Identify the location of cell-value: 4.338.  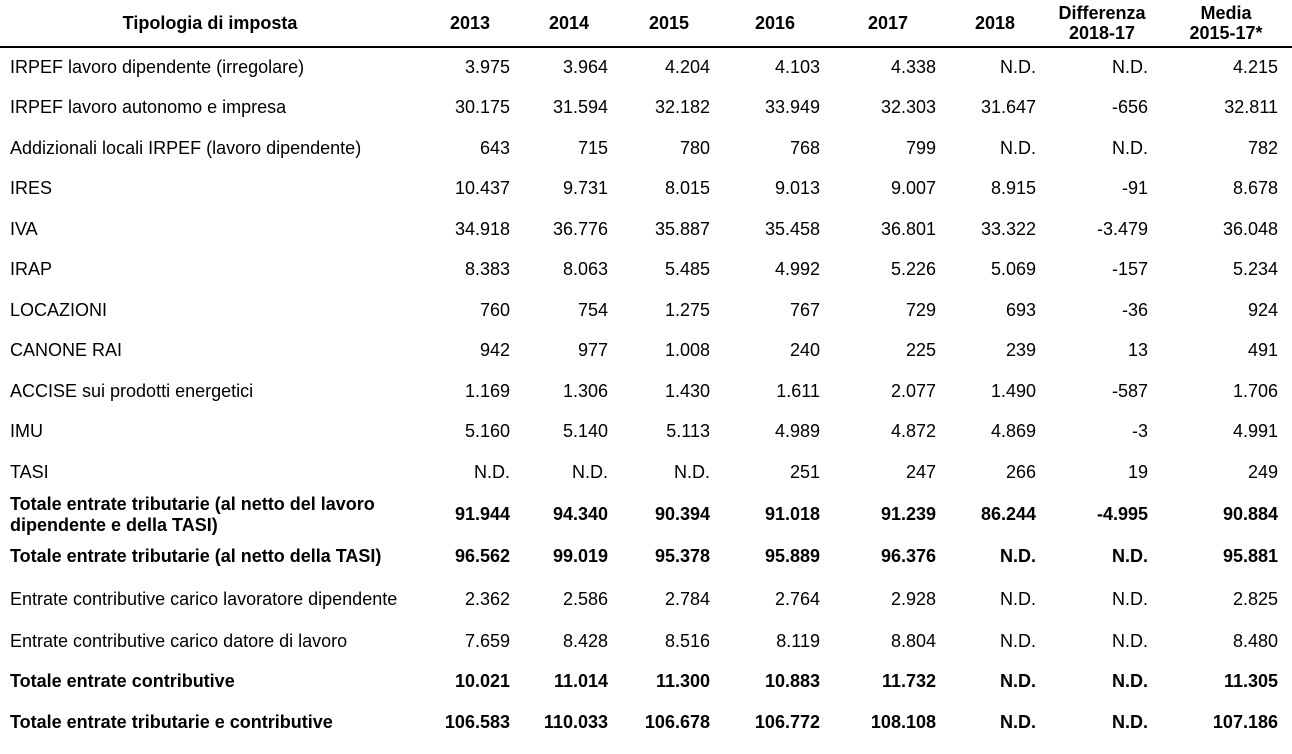
(913, 67).